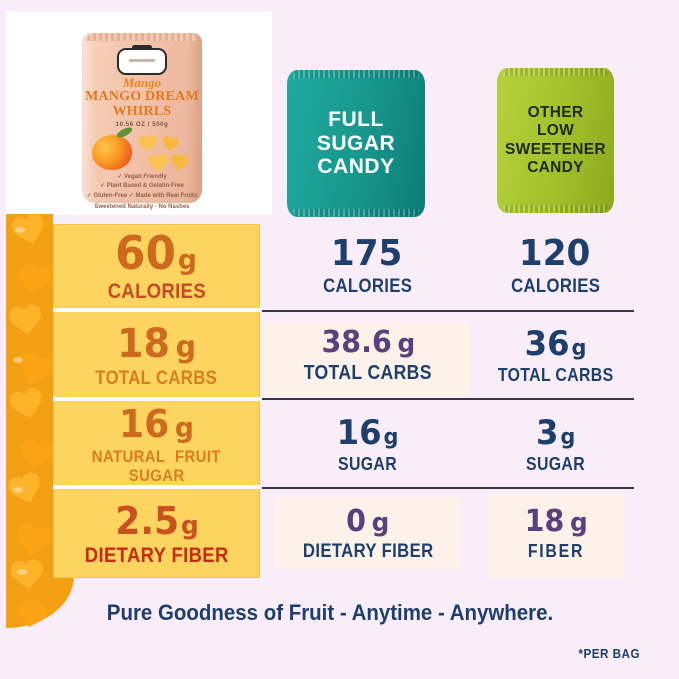  I want to click on cell-other-calories: 120 CALORIES, so click(556, 267).